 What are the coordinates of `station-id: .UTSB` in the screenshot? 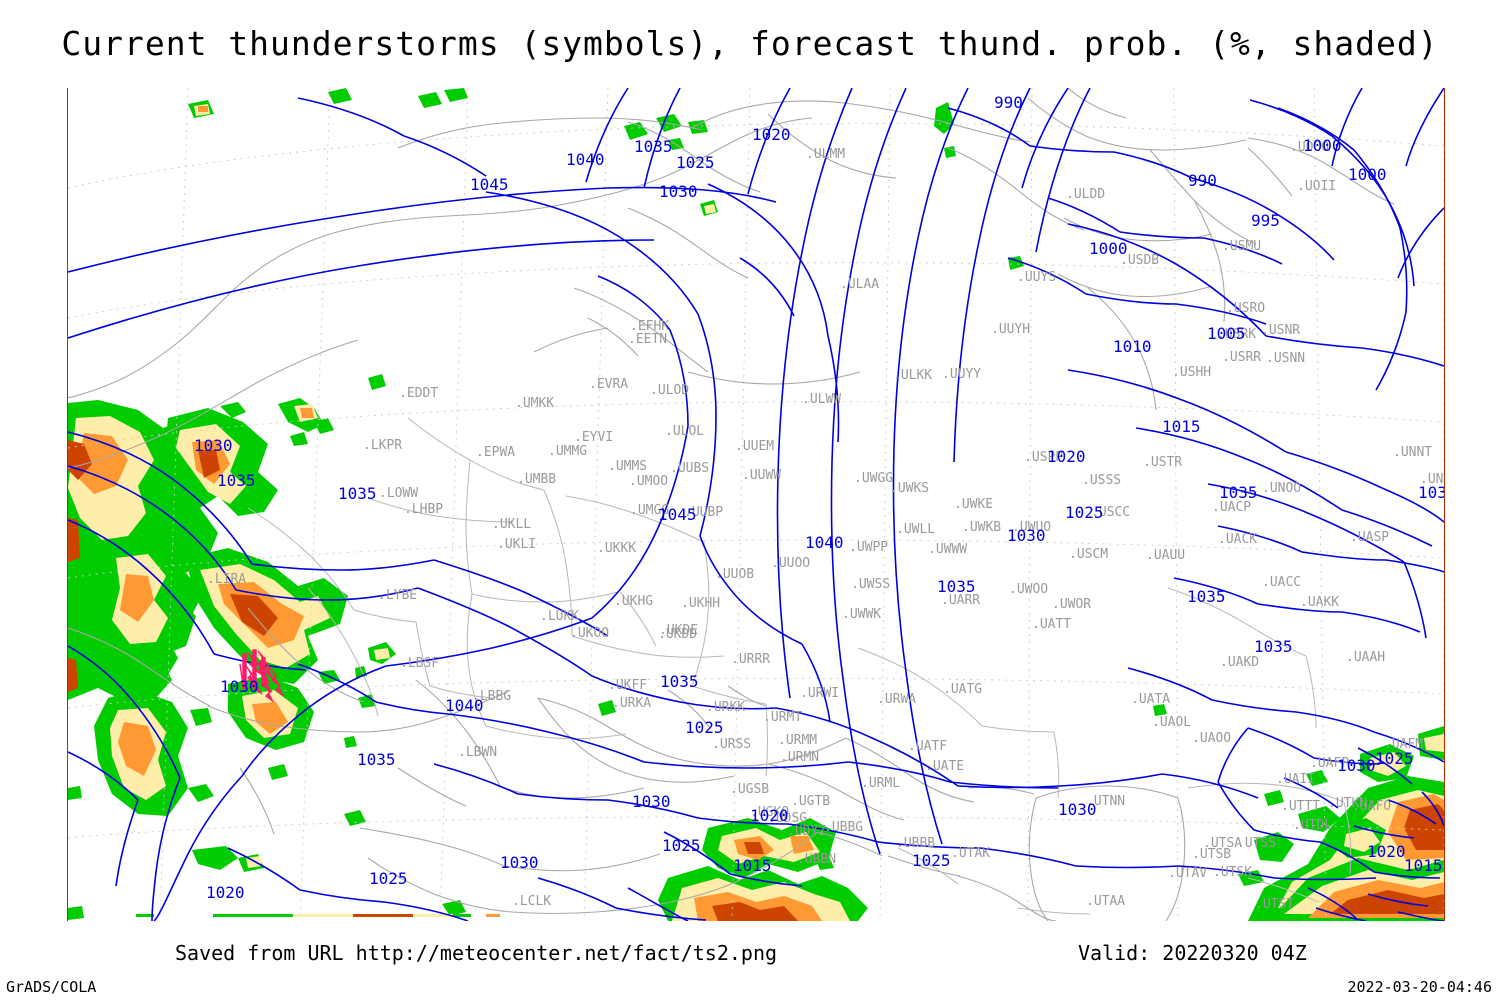 It's located at (1211, 854).